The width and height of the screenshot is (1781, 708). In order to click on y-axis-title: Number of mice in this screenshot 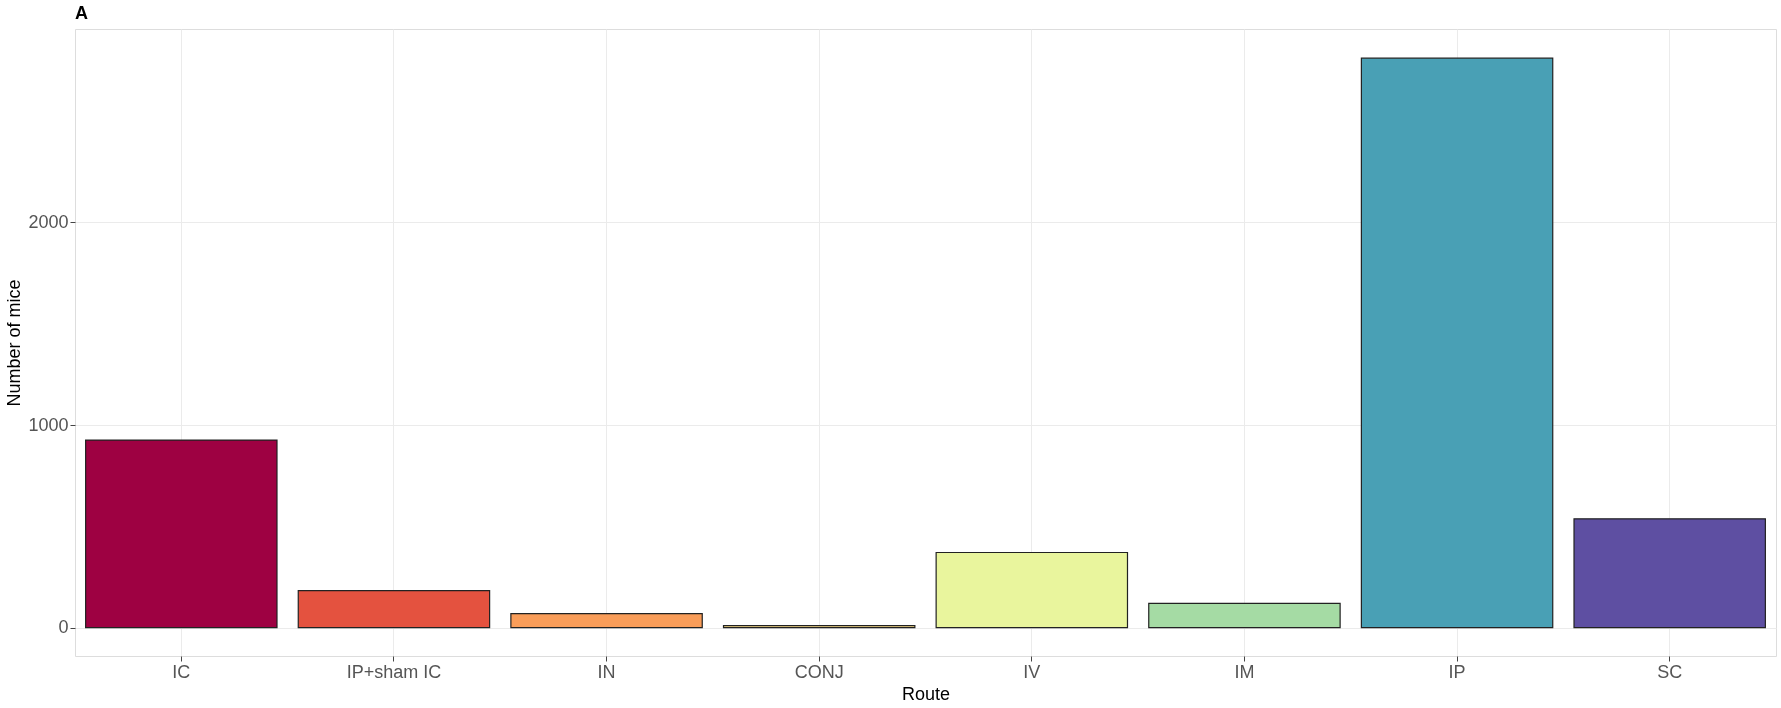, I will do `click(14, 343)`.